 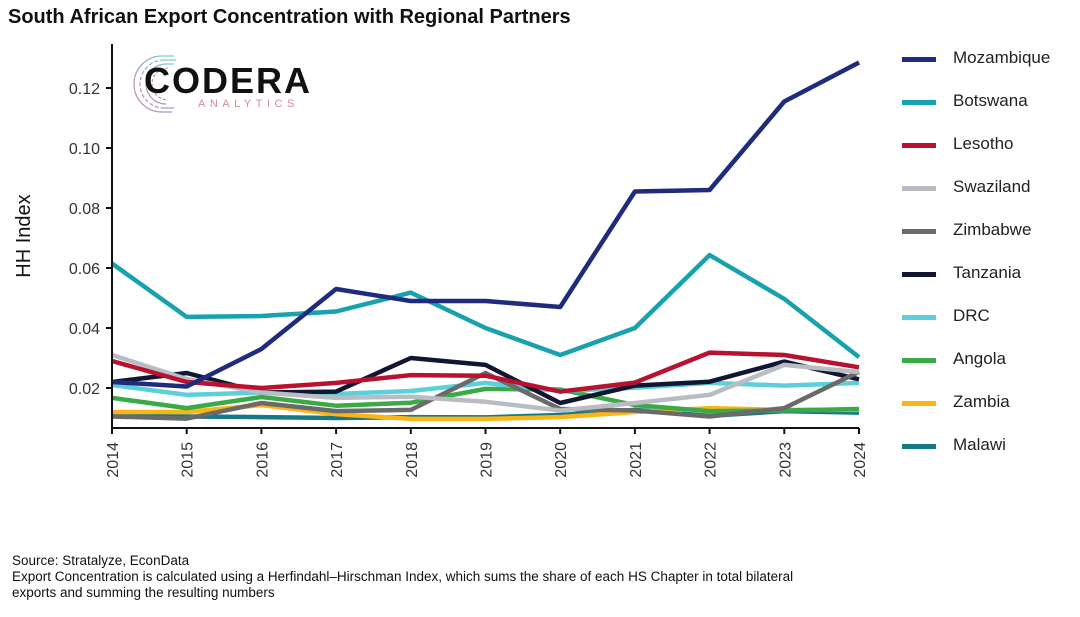 What do you see at coordinates (860, 460) in the screenshot?
I see `x-tick-label: 2024` at bounding box center [860, 460].